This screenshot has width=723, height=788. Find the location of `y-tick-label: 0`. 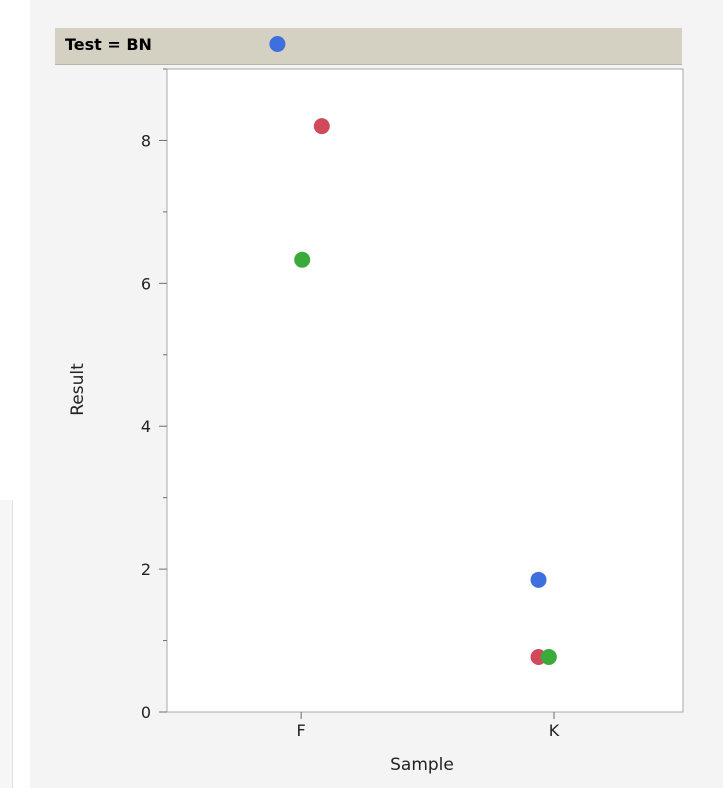

y-tick-label: 0 is located at coordinates (146, 712).